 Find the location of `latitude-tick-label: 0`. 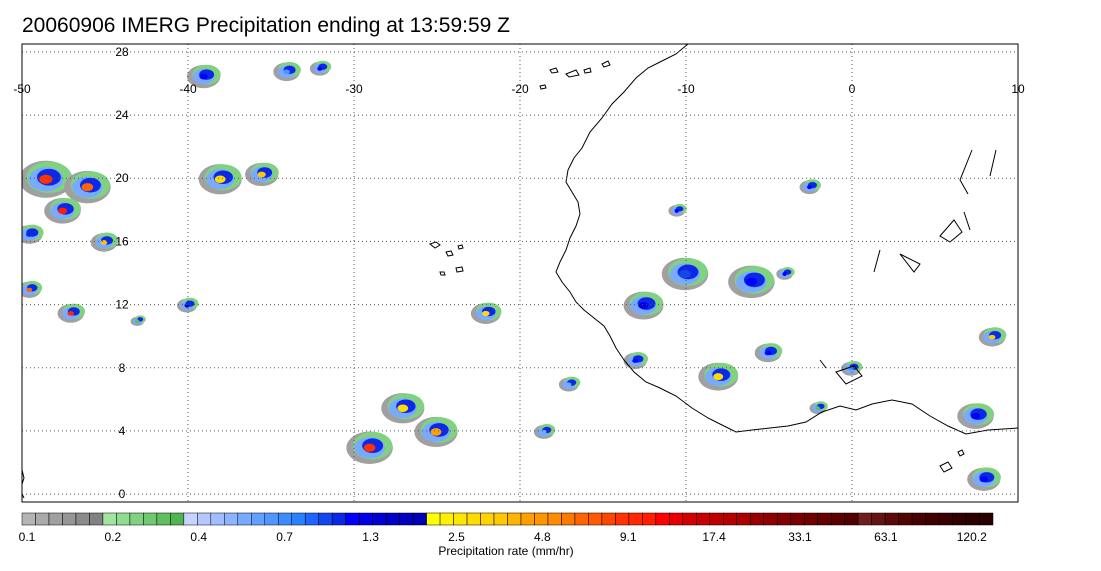

latitude-tick-label: 0 is located at coordinates (122, 494).